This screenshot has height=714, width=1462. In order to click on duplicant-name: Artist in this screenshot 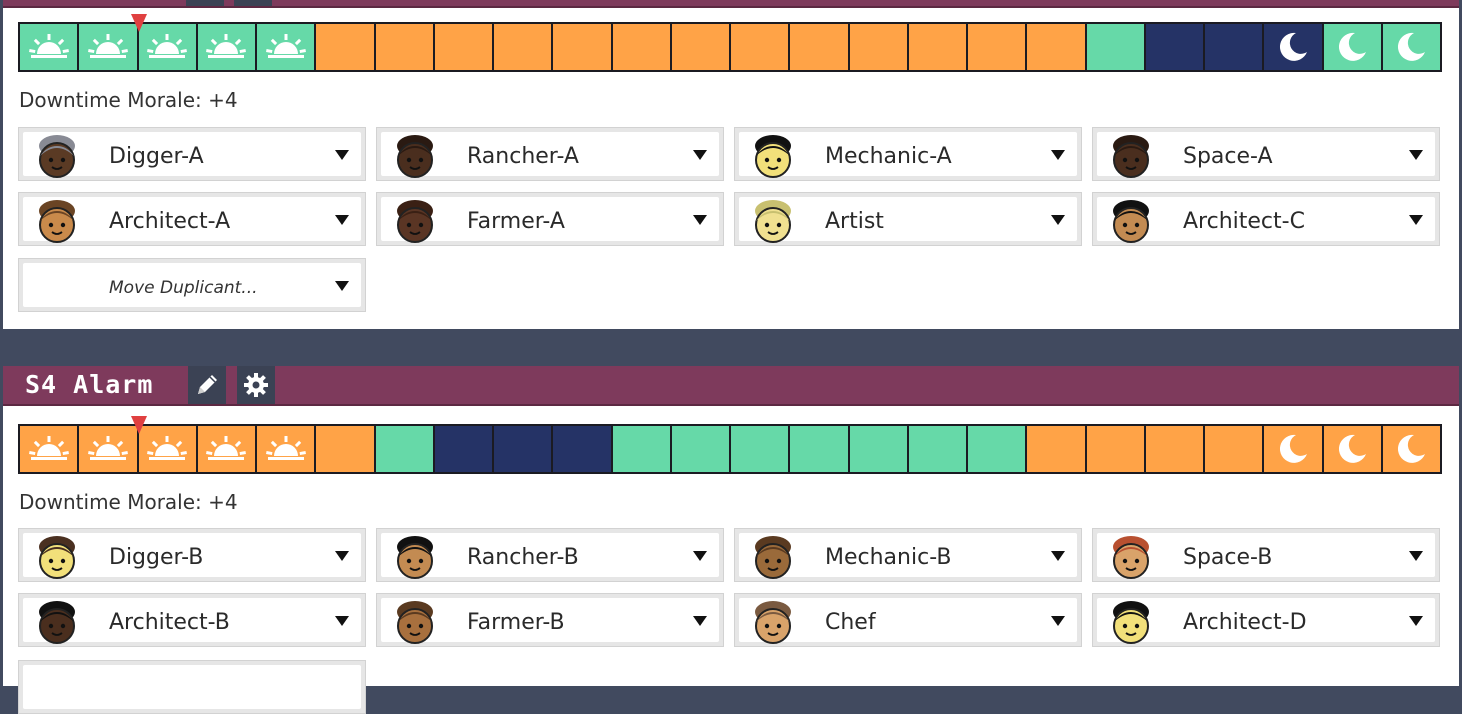, I will do `click(854, 221)`.